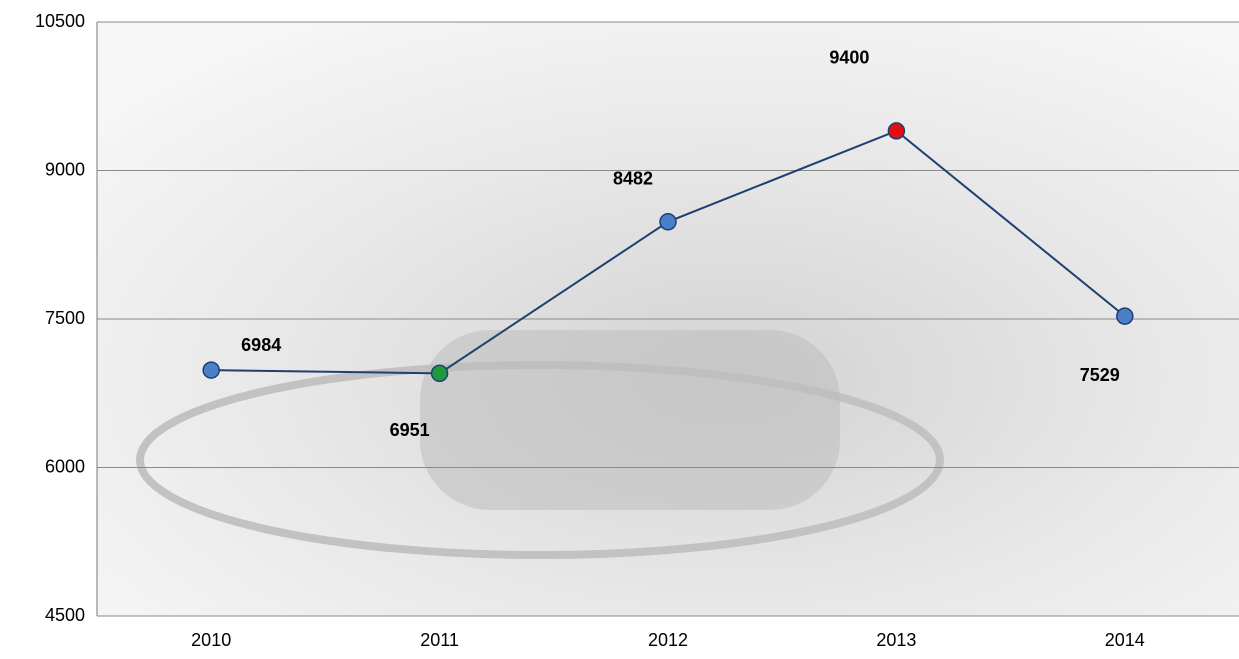 This screenshot has width=1239, height=659. I want to click on x-tick-label: 2013, so click(896, 640).